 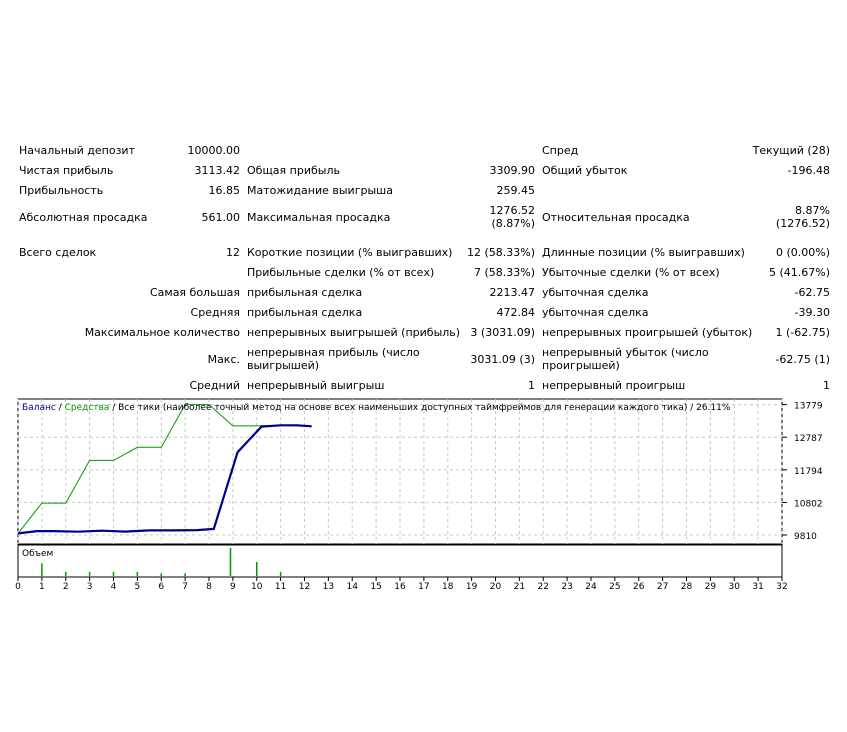 What do you see at coordinates (42, 587) in the screenshot?
I see `x-tick-label: 1` at bounding box center [42, 587].